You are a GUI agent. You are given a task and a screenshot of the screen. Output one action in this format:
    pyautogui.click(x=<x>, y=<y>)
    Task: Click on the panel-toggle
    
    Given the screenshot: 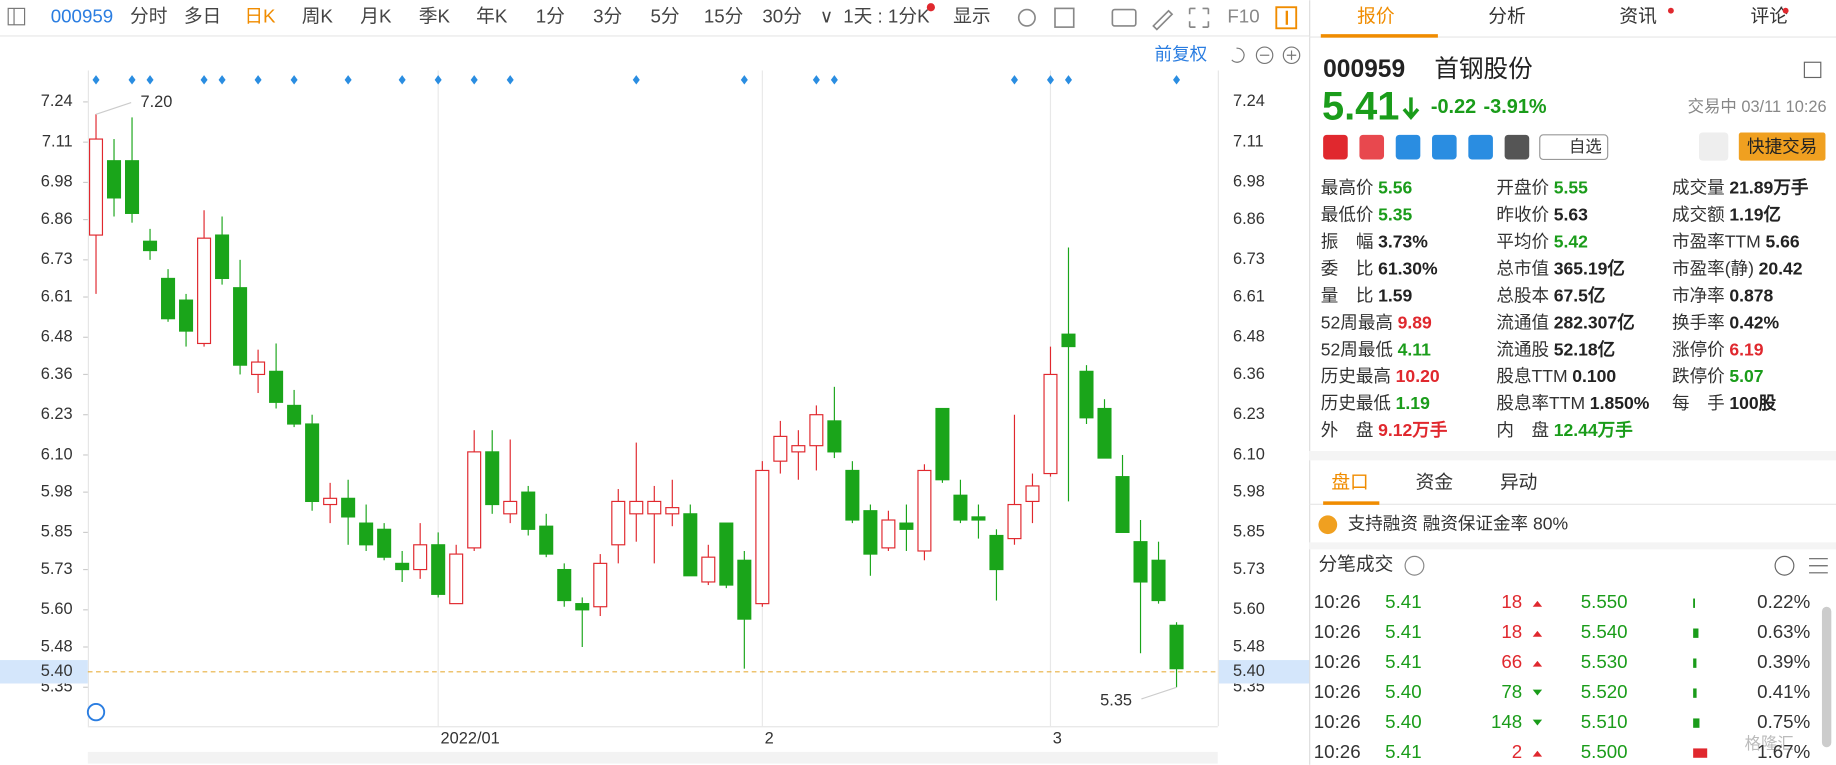 What is the action you would take?
    pyautogui.click(x=1286, y=18)
    